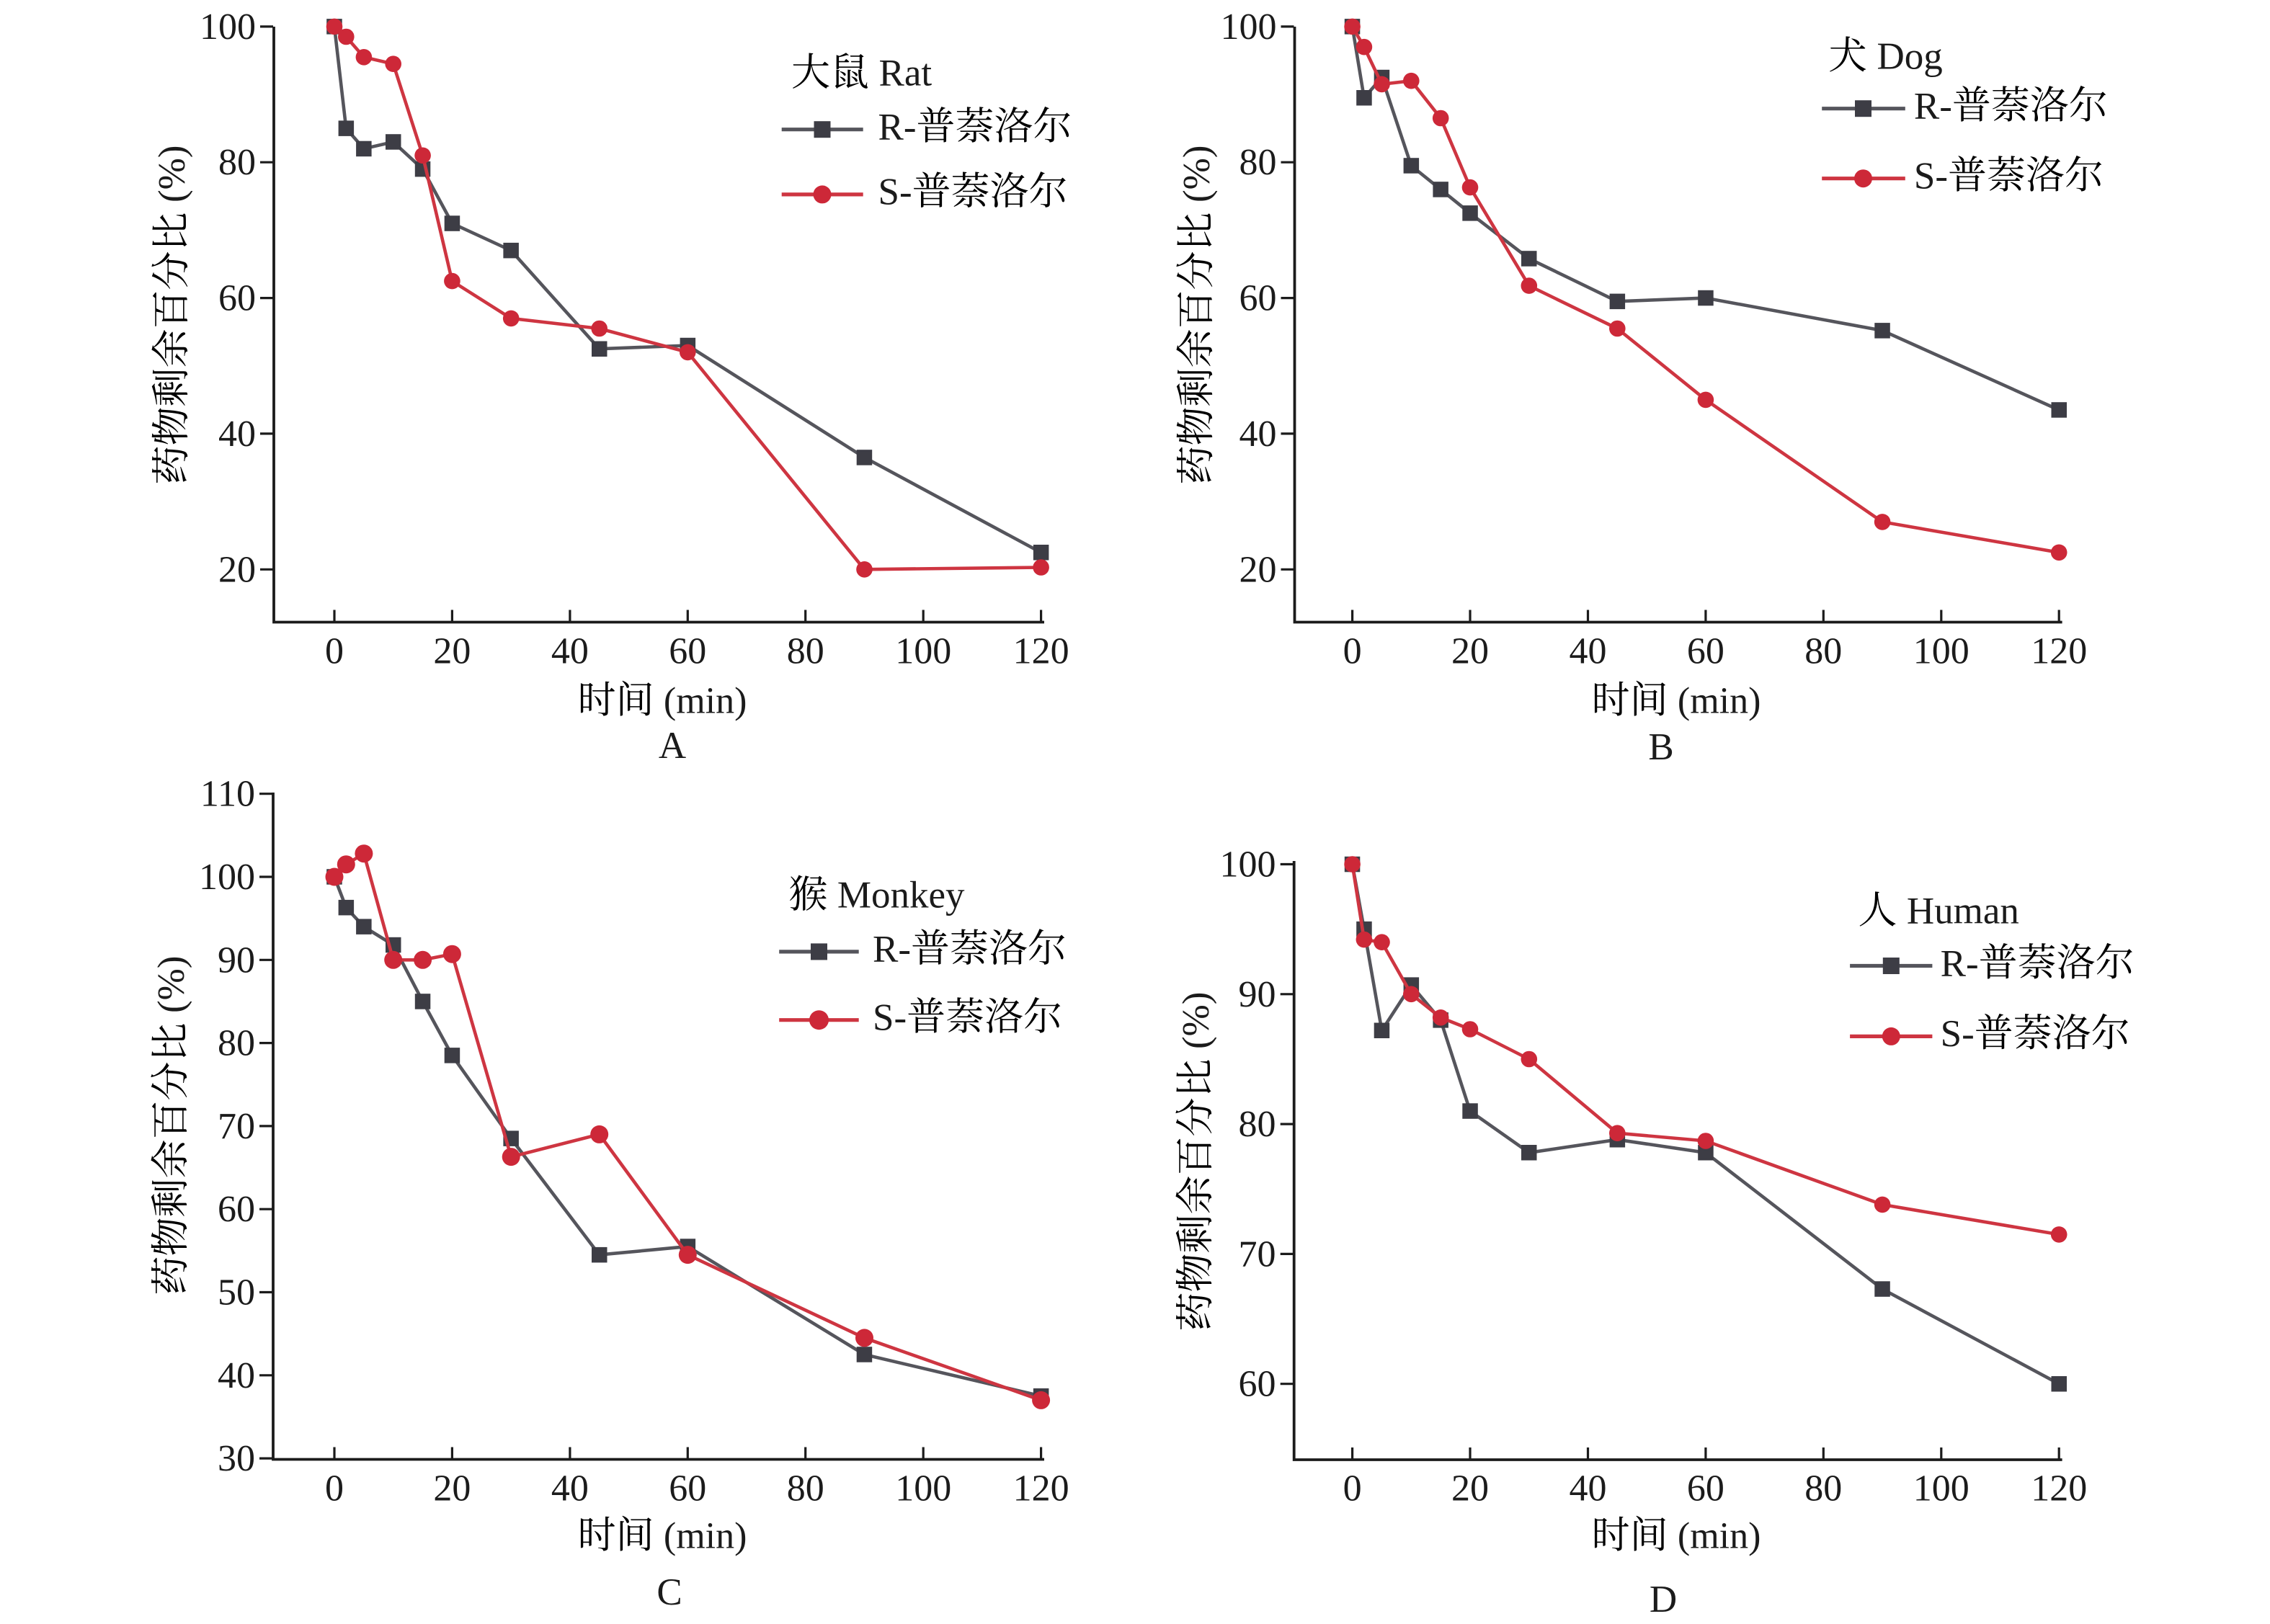 The height and width of the screenshot is (1624, 2270). What do you see at coordinates (906, 73) in the screenshot?
I see `svg-text: Rat` at bounding box center [906, 73].